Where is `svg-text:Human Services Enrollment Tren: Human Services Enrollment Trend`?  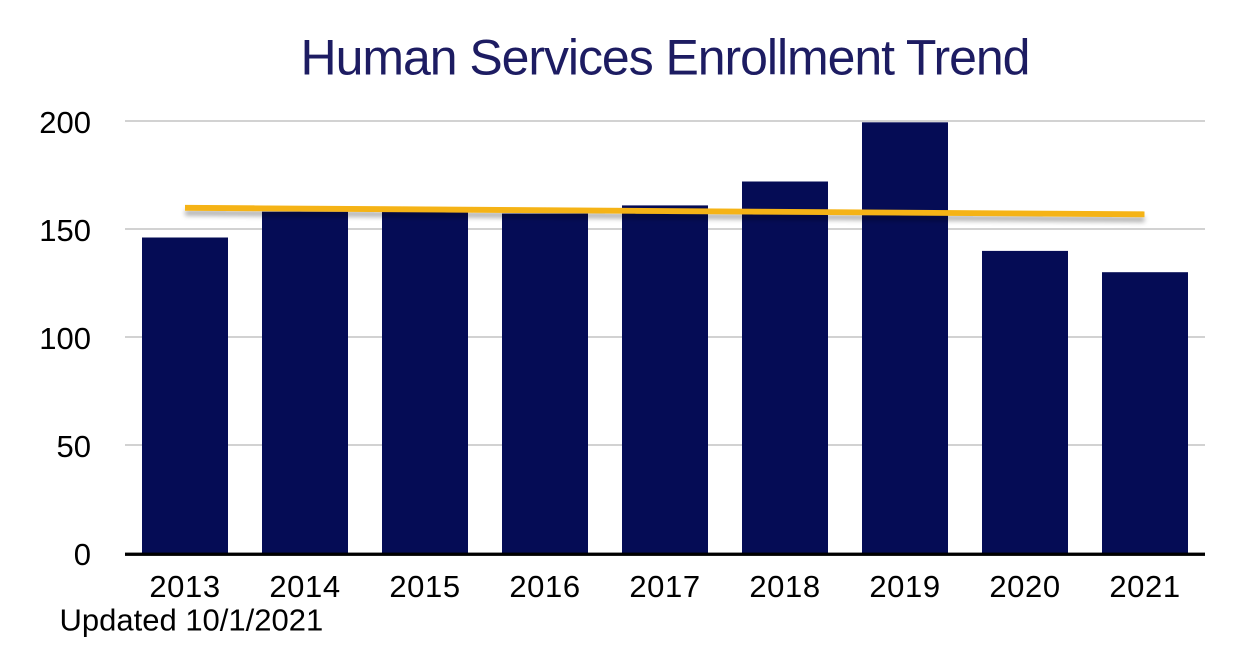
svg-text:Human Services Enrollment Tren: Human Services Enrollment Trend is located at coordinates (665, 58).